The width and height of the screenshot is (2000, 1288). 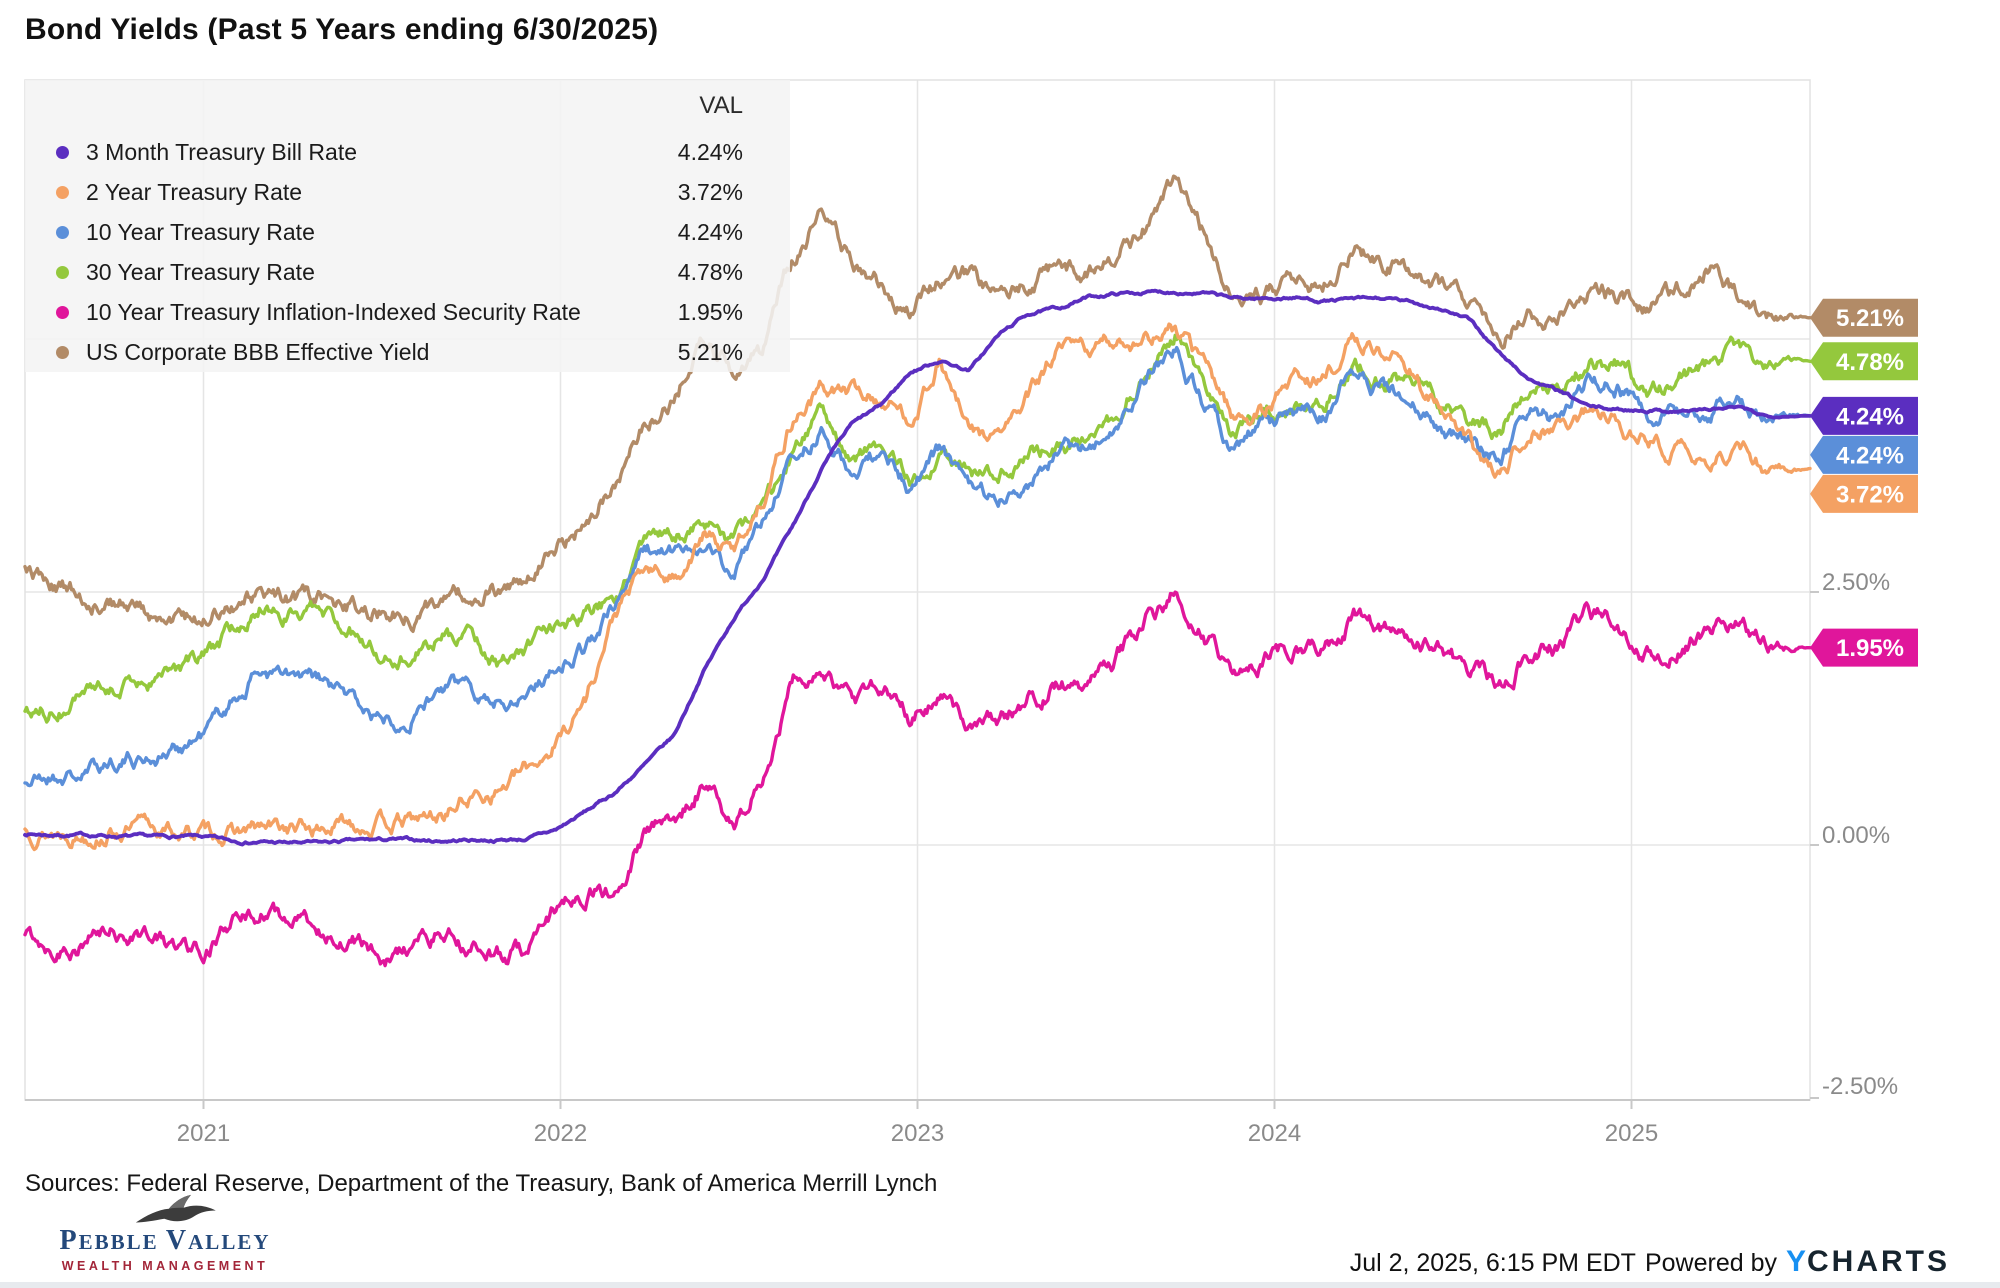 What do you see at coordinates (203, 1133) in the screenshot?
I see `x-axis-label-2021: 2021` at bounding box center [203, 1133].